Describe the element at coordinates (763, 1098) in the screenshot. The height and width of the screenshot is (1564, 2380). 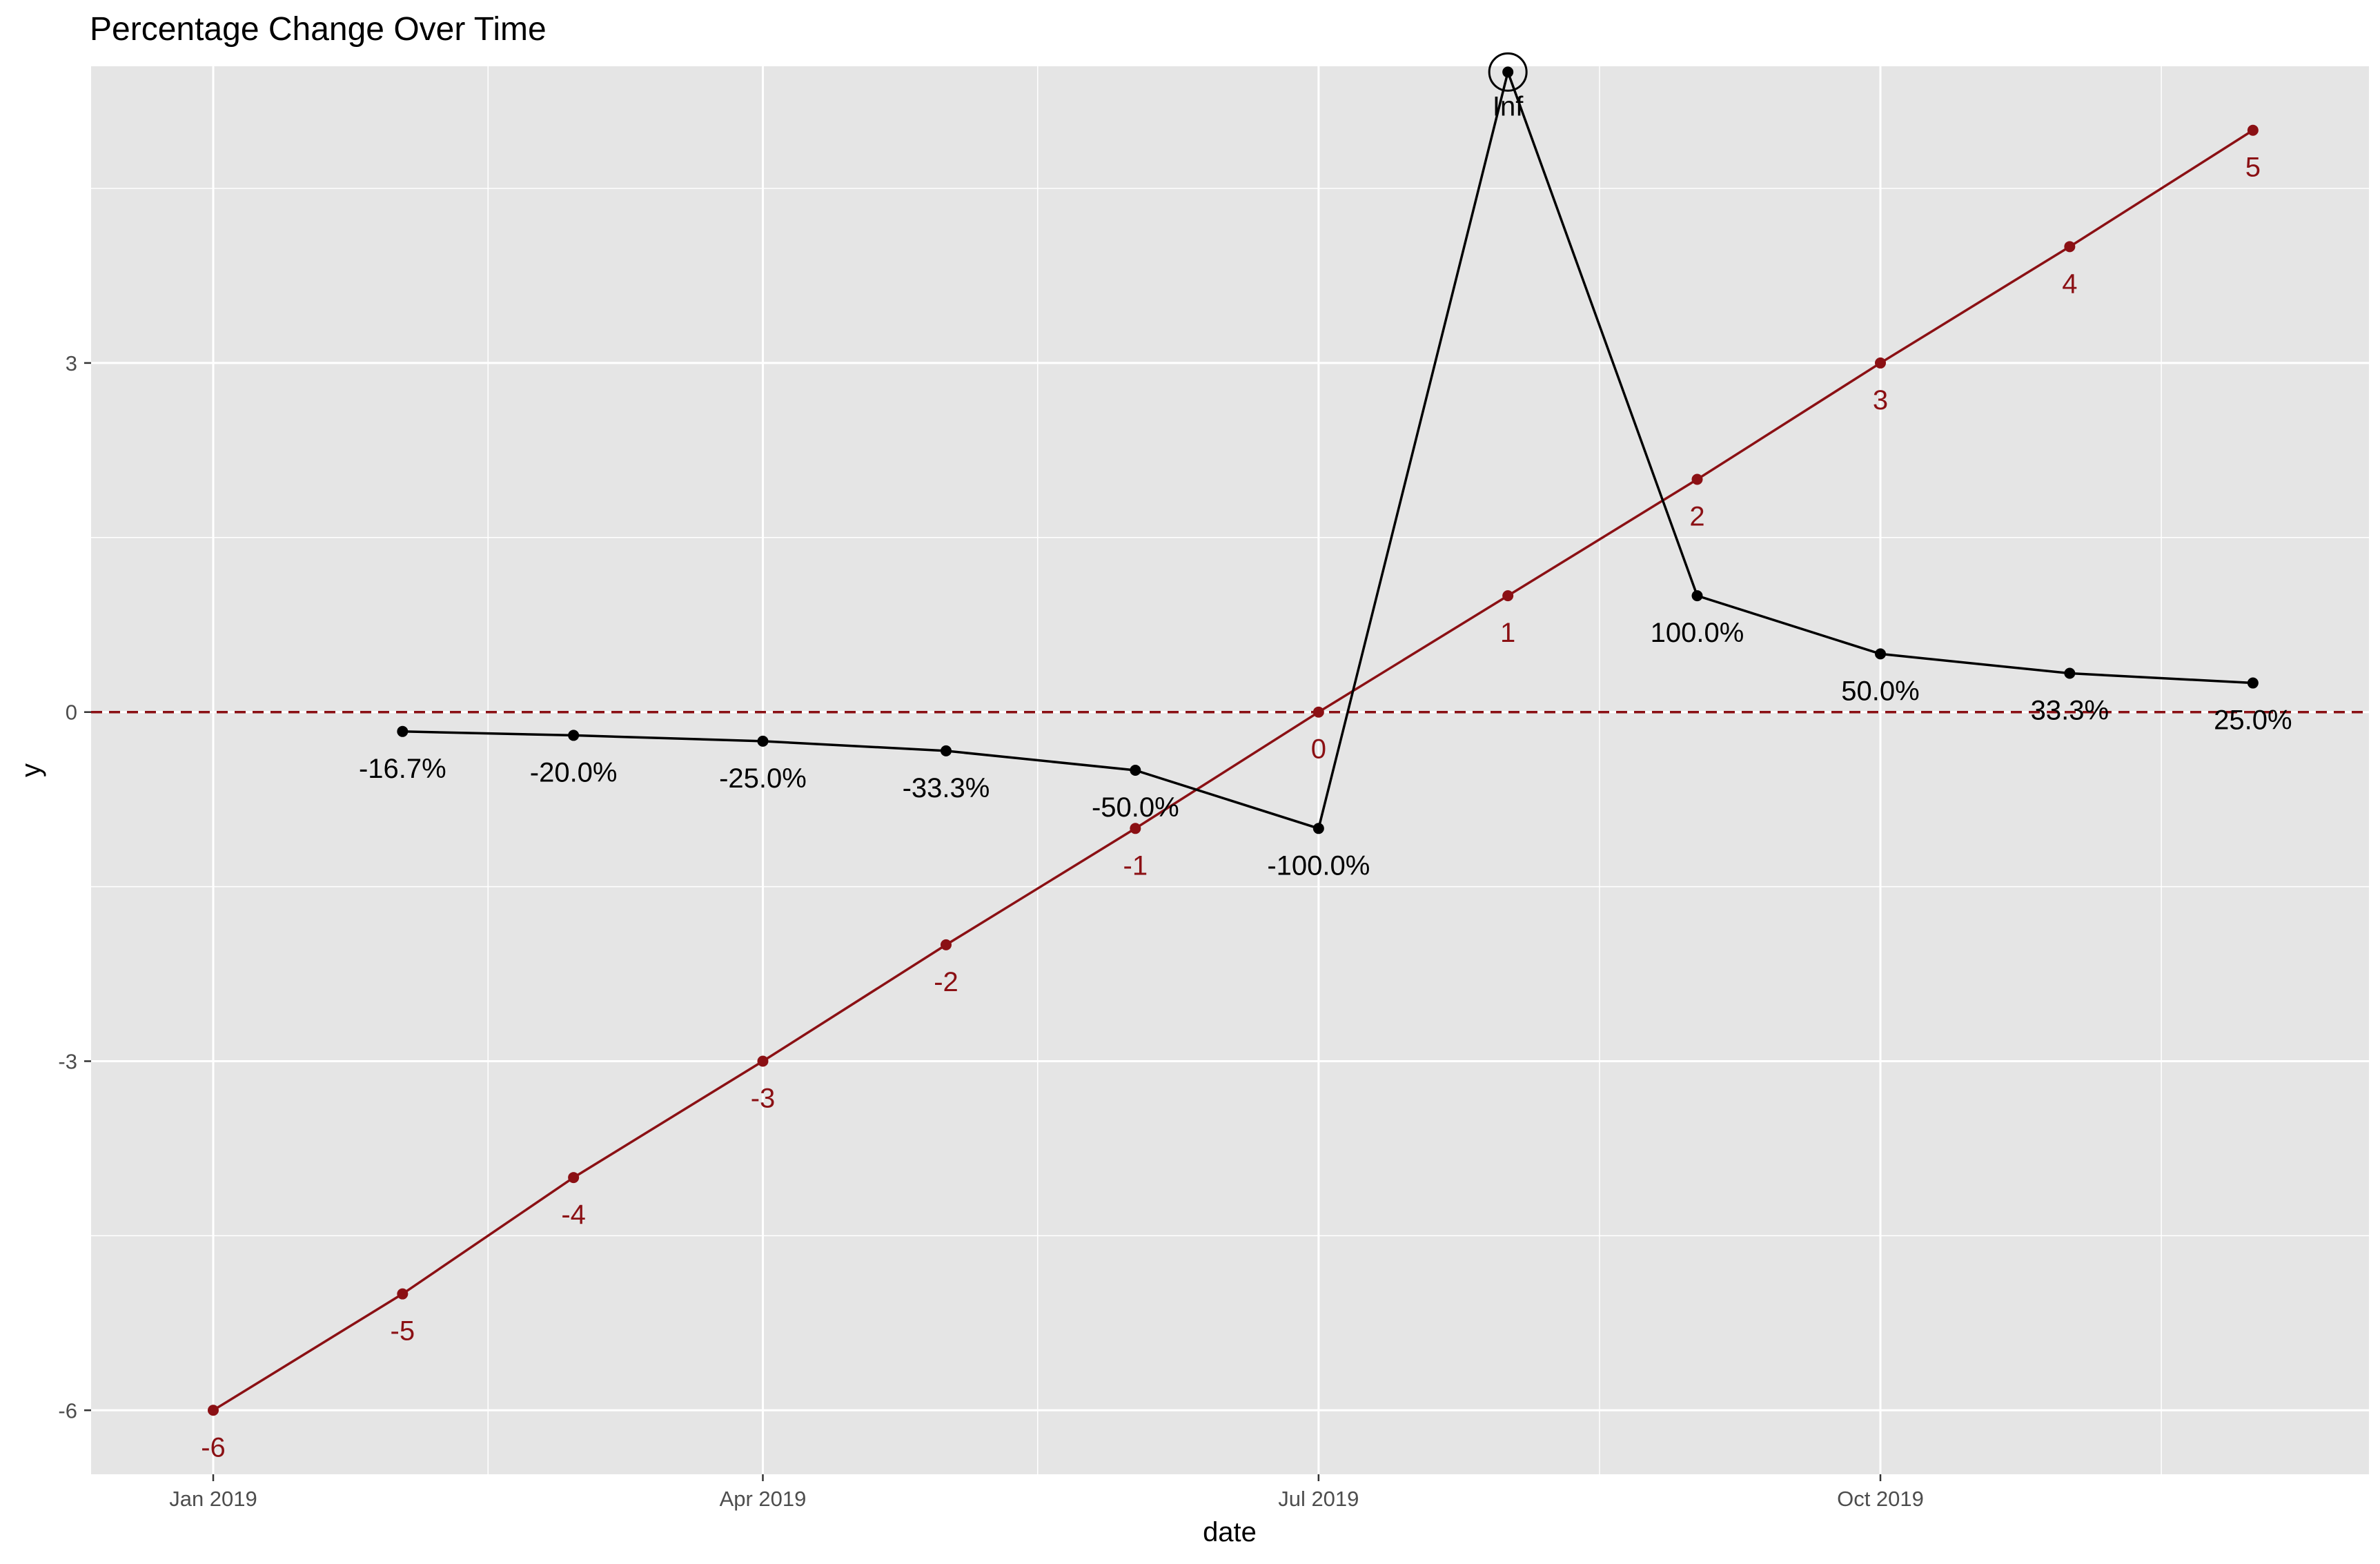
I see `series-y-label: -3` at that location.